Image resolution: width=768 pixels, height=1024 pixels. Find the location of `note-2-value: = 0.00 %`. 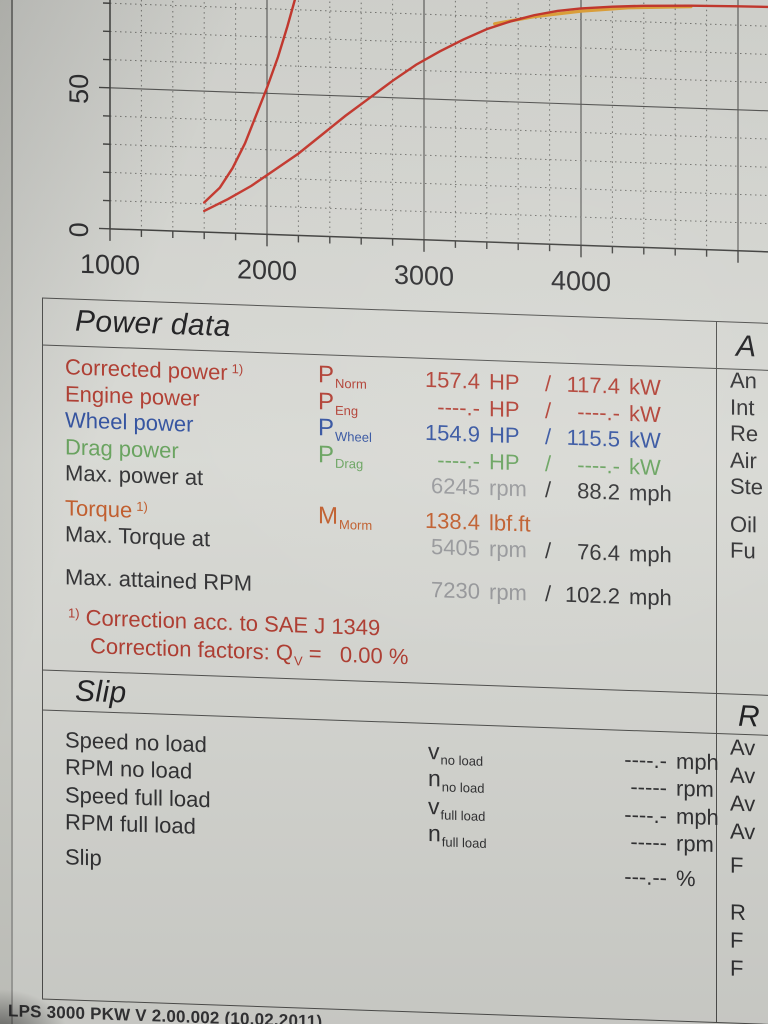

note-2-value: = 0.00 % is located at coordinates (355, 655).